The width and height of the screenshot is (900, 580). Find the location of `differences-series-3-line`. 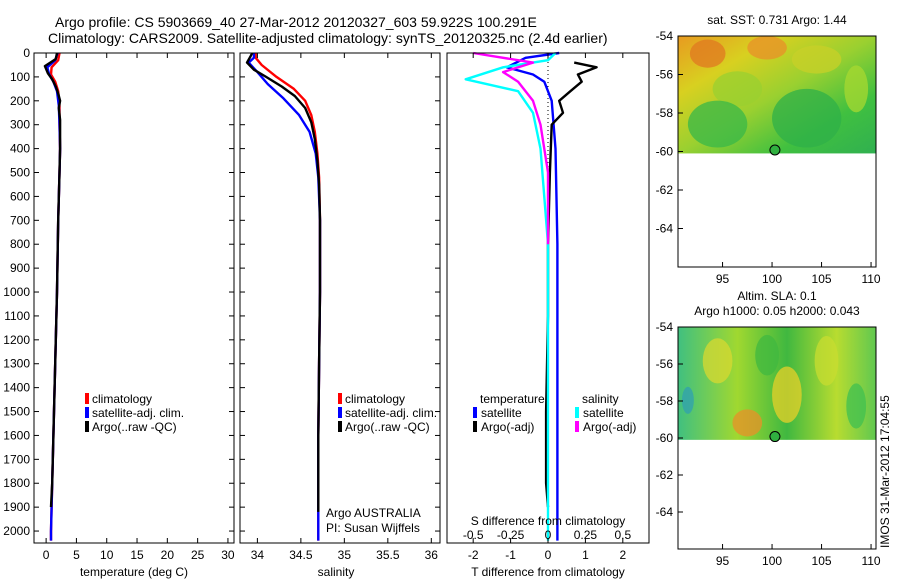

differences-series-3-line is located at coordinates (511, 148).